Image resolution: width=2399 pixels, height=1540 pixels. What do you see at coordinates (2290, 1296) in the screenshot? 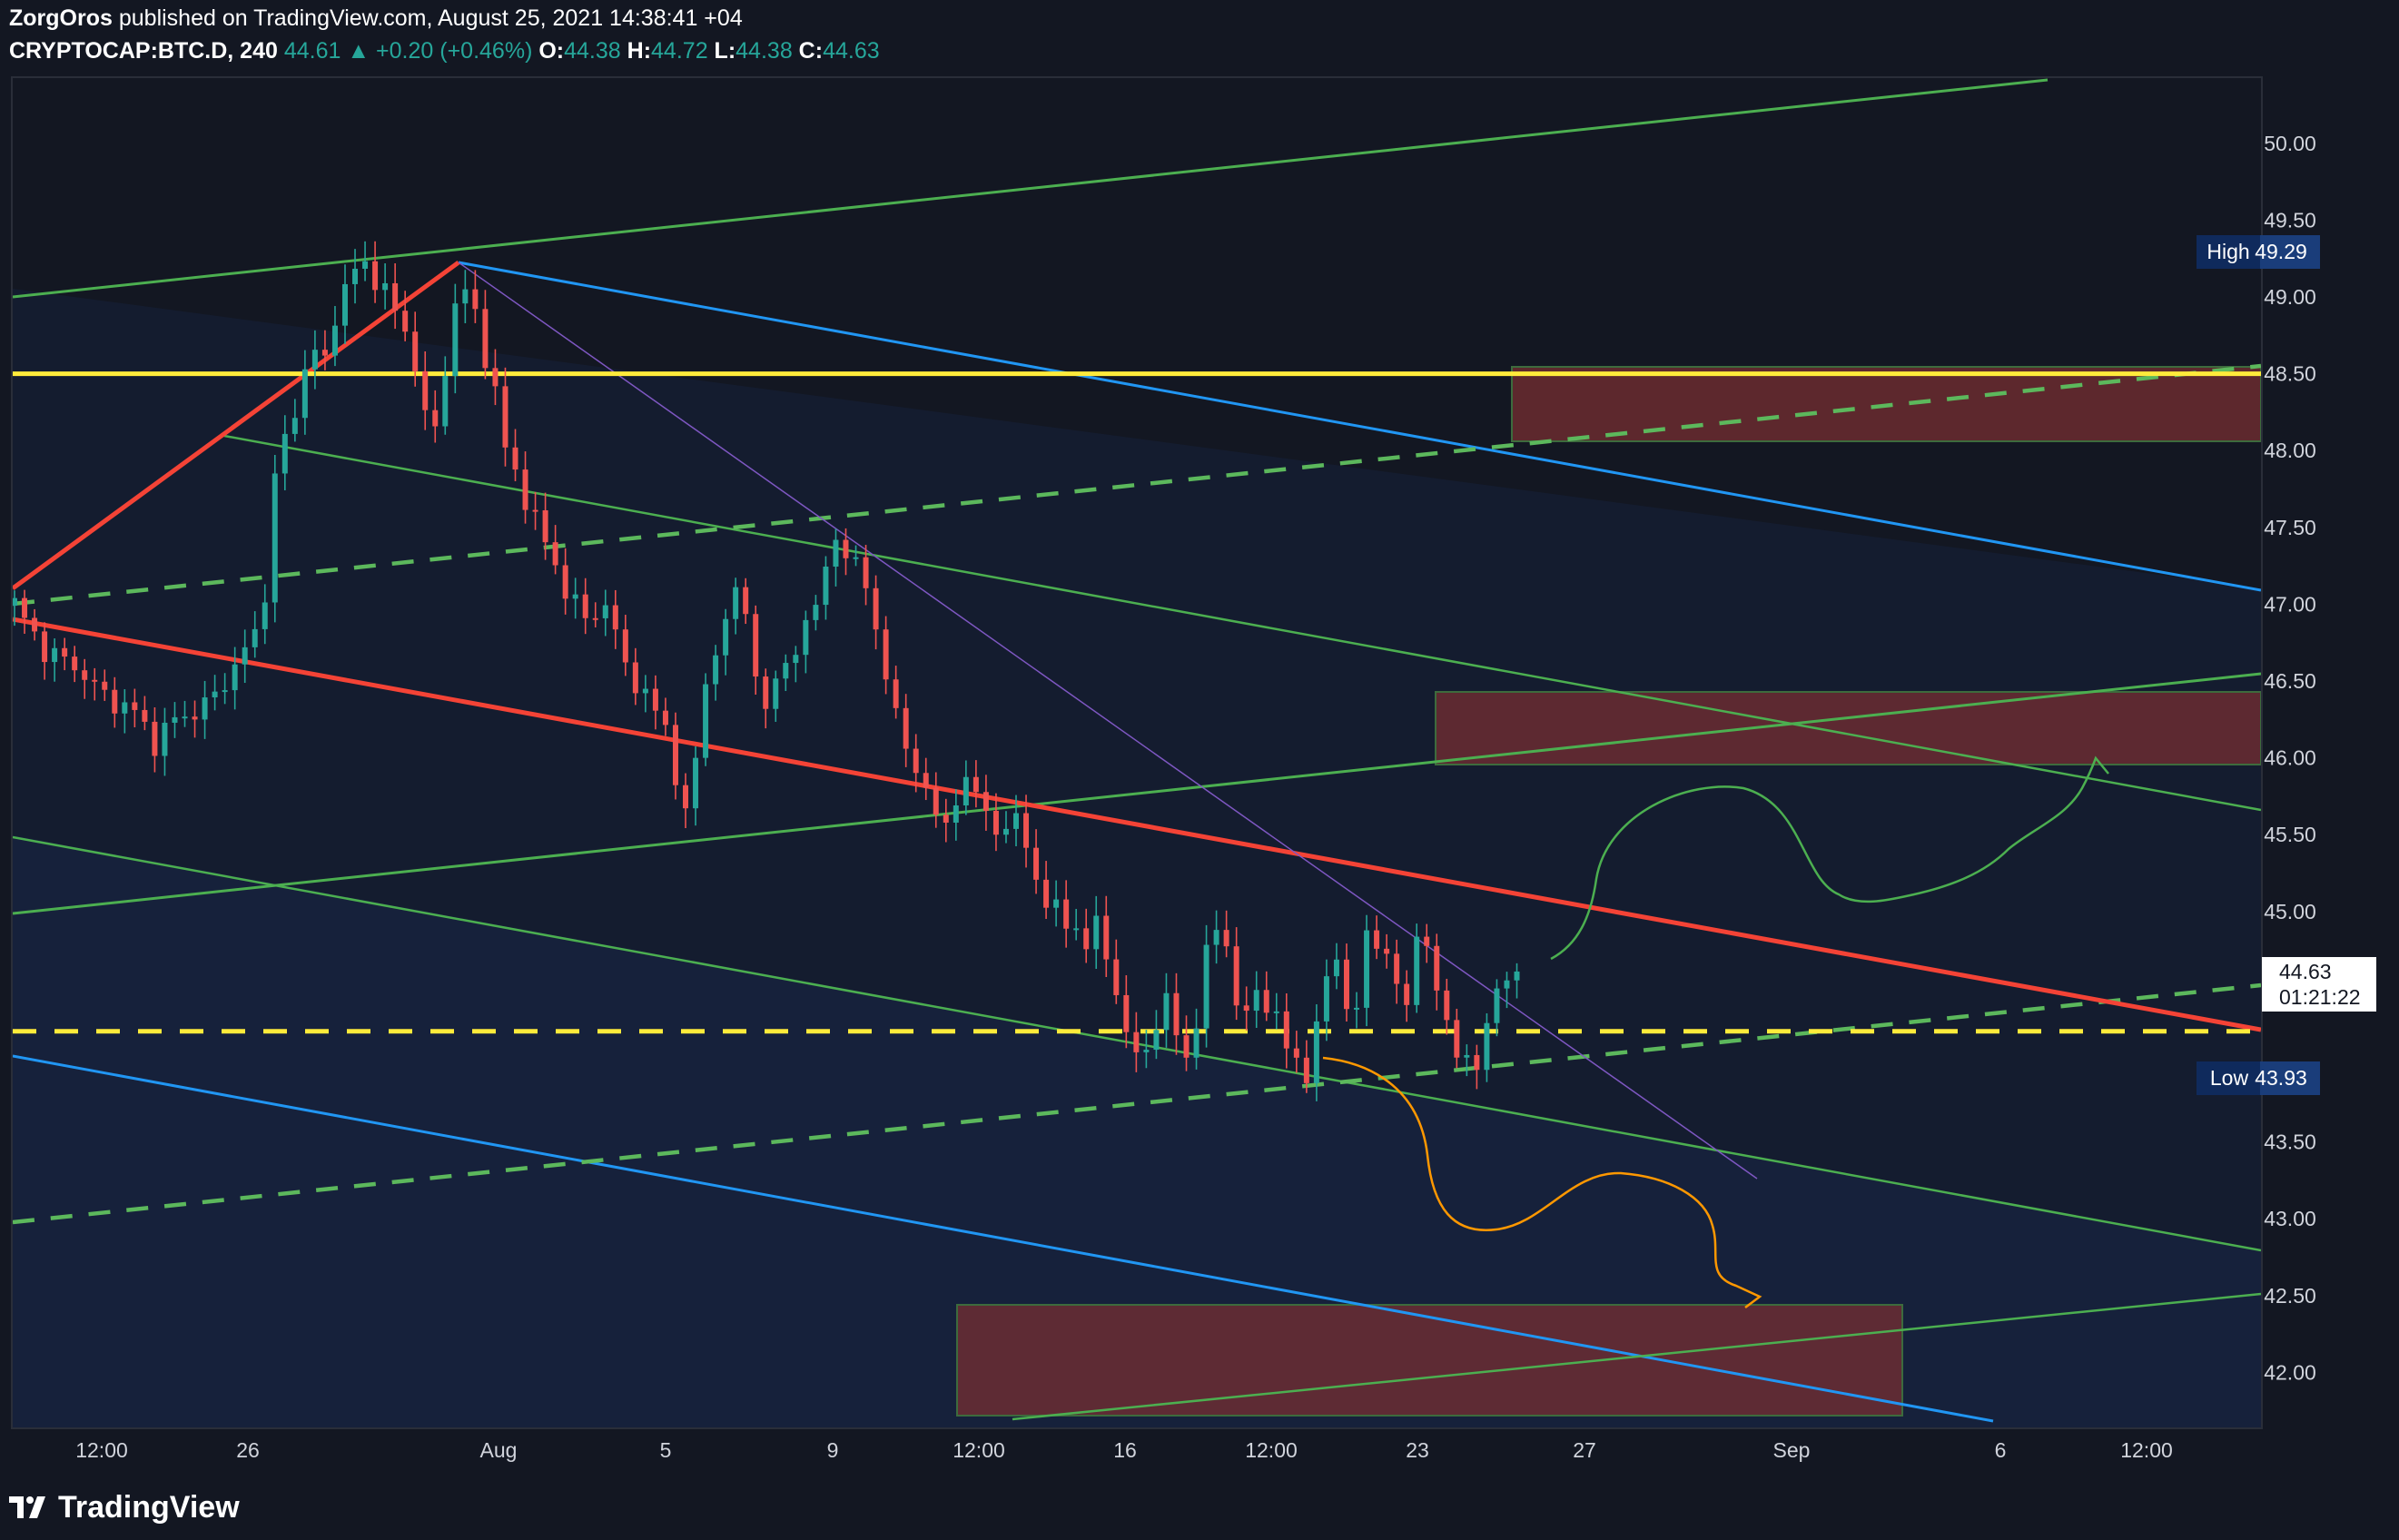
I see `y-tick-label: 42.50` at bounding box center [2290, 1296].